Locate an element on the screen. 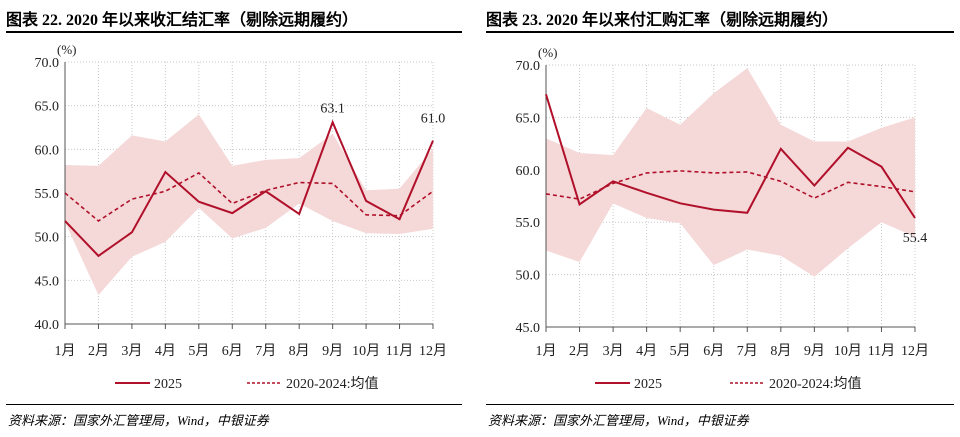 The width and height of the screenshot is (960, 437). footer-rule-right is located at coordinates (720, 404).